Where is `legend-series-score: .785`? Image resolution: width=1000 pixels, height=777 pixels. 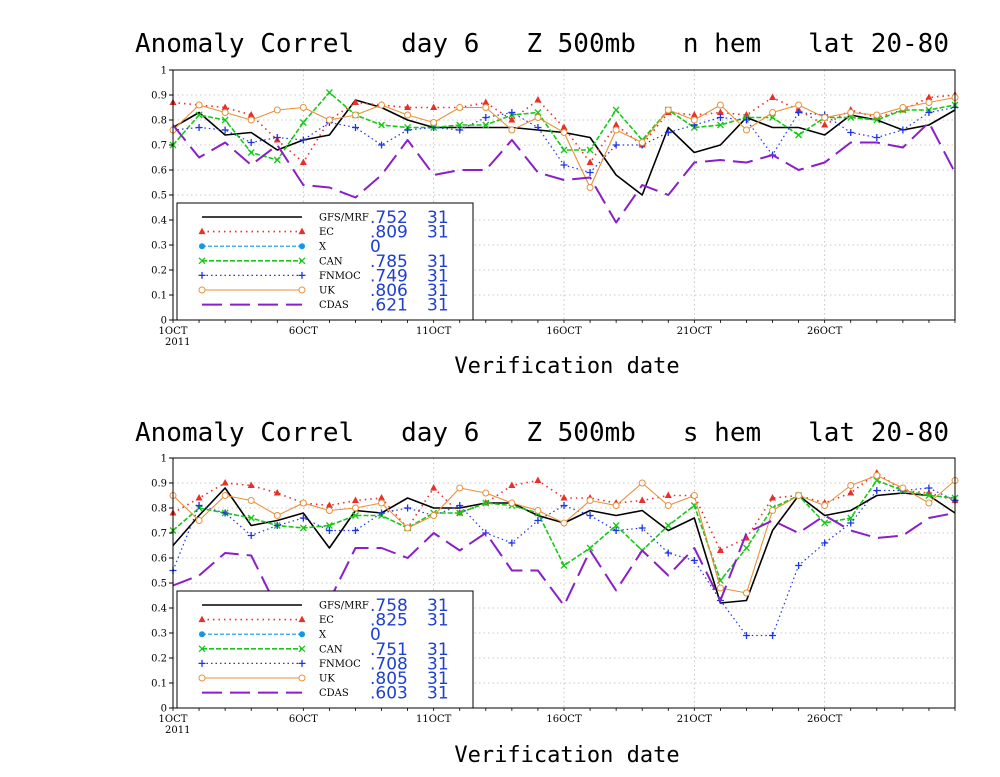
legend-series-score: .785 is located at coordinates (389, 262).